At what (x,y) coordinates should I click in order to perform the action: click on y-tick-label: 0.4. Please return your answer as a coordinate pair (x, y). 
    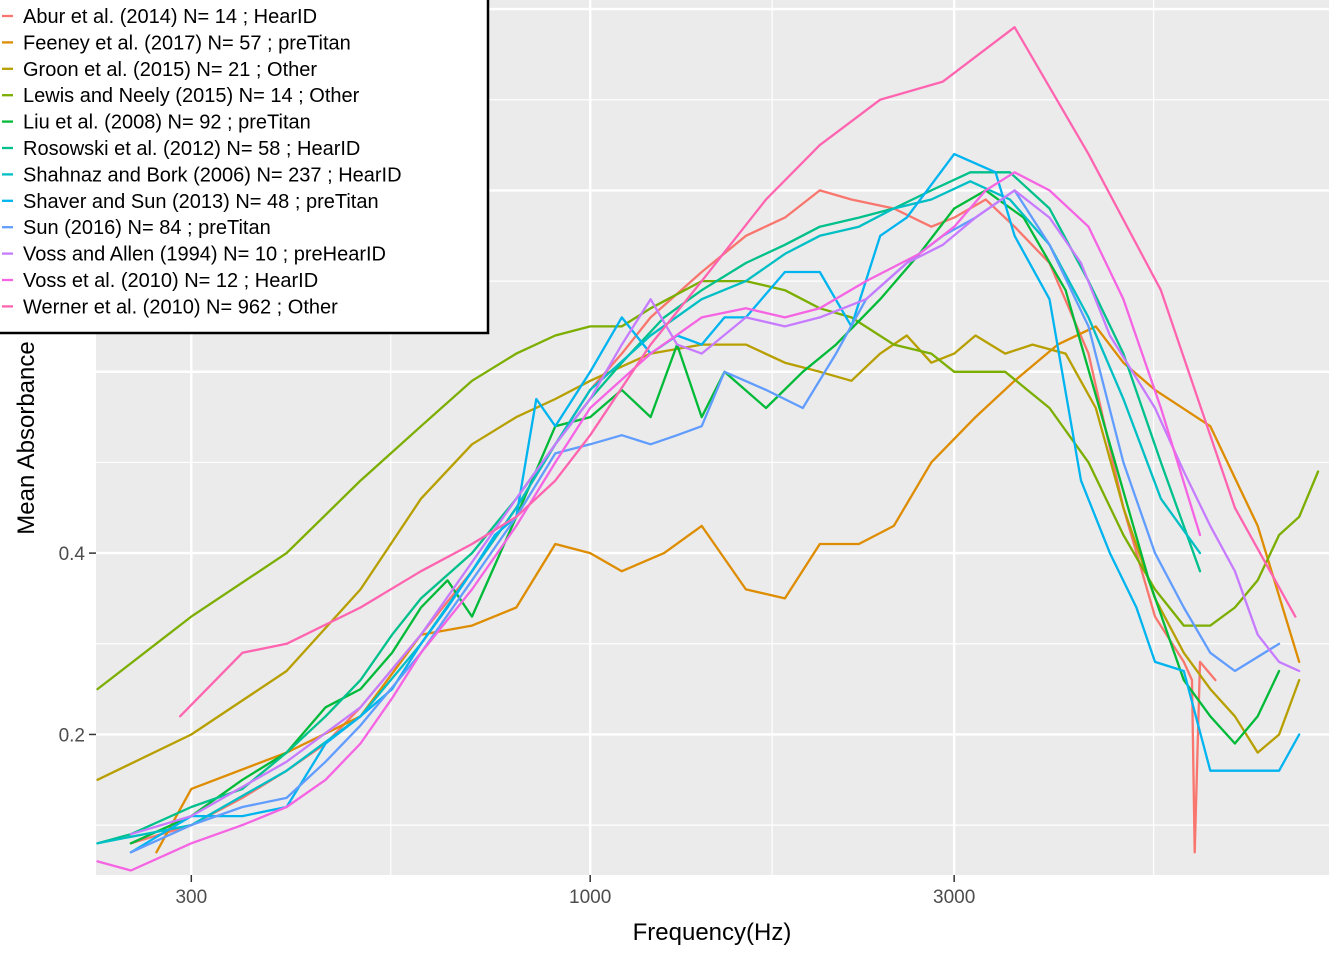
    Looking at the image, I should click on (72, 554).